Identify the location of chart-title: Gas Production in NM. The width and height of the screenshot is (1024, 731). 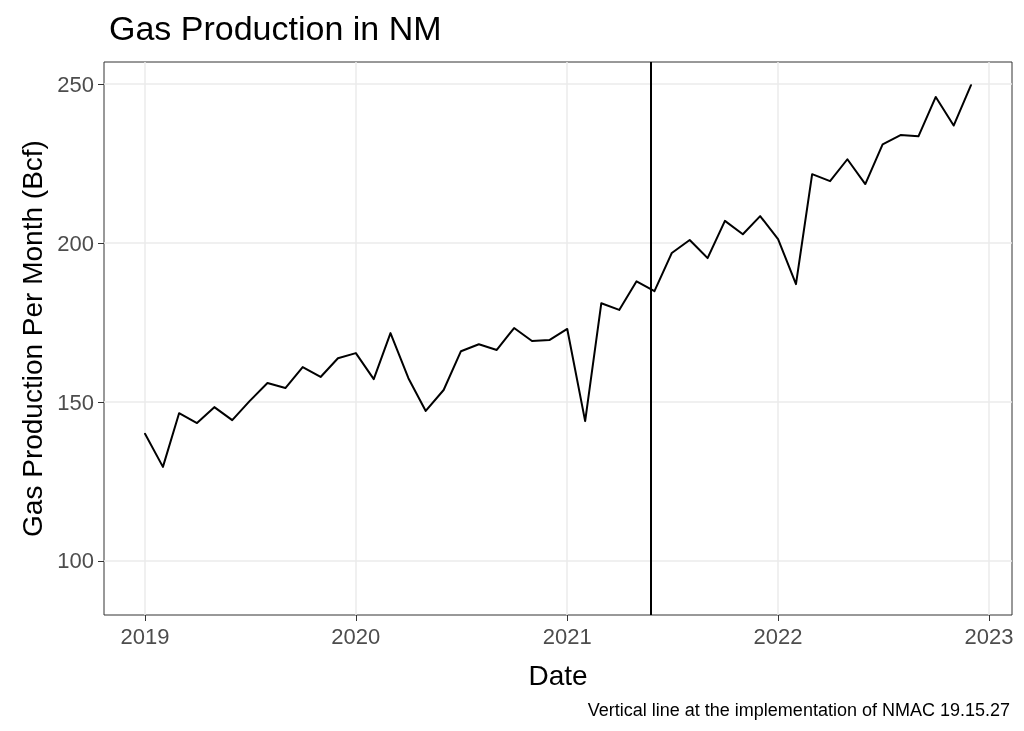
(275, 28).